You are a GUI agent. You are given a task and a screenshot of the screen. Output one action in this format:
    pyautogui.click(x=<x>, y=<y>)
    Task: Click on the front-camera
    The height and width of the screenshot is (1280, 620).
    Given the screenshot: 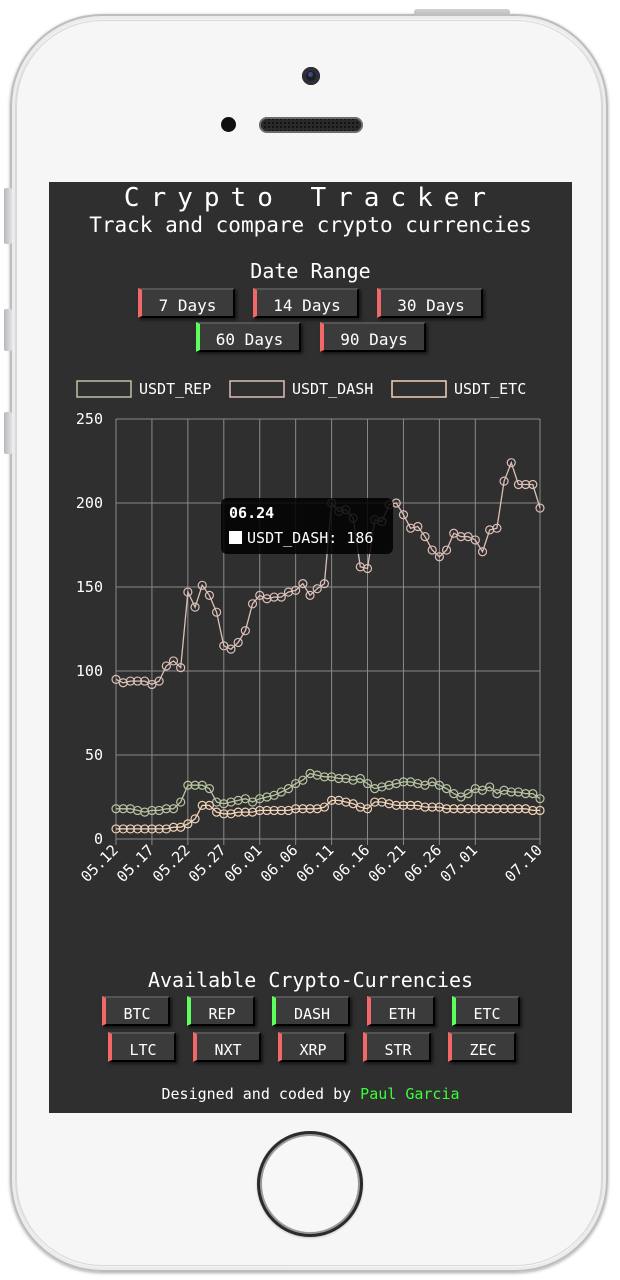 What is the action you would take?
    pyautogui.click(x=311, y=76)
    